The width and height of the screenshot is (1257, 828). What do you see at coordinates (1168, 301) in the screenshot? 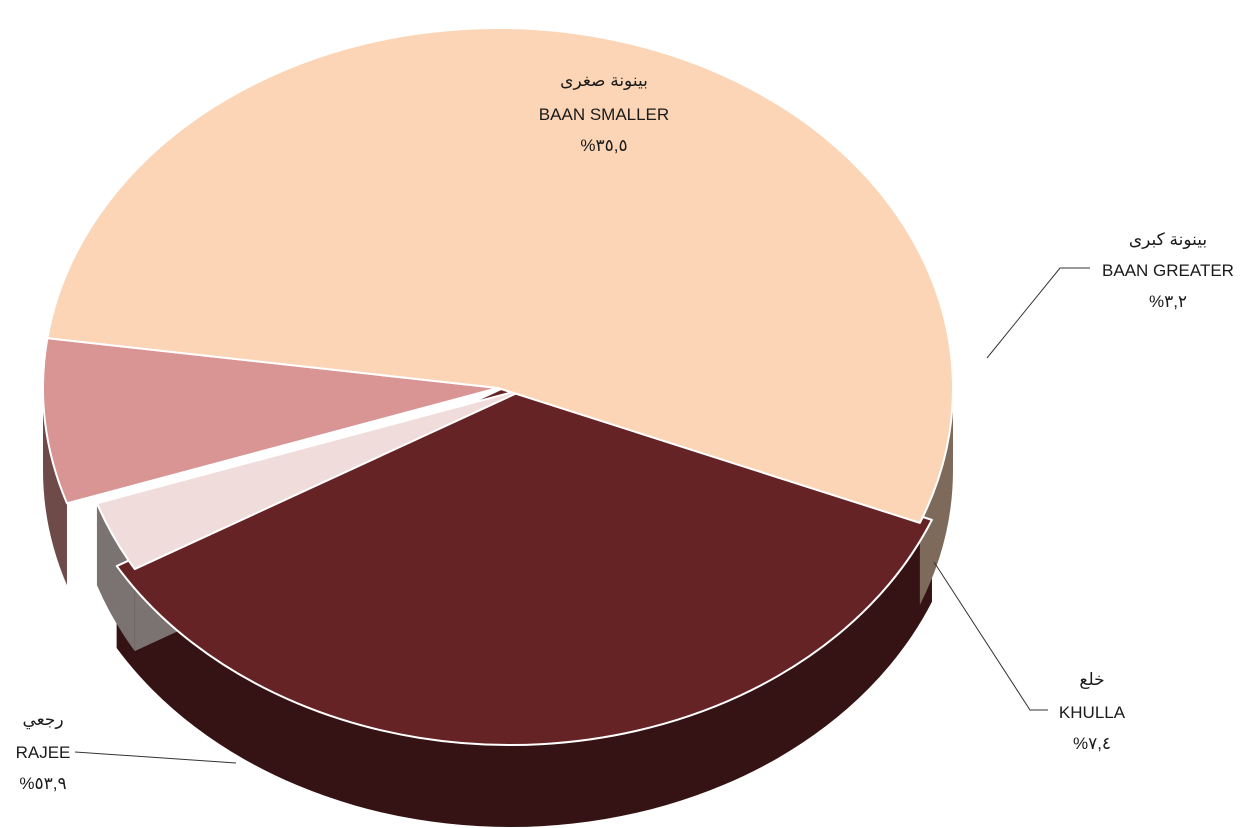
I see `label-percent: %٣,٢` at bounding box center [1168, 301].